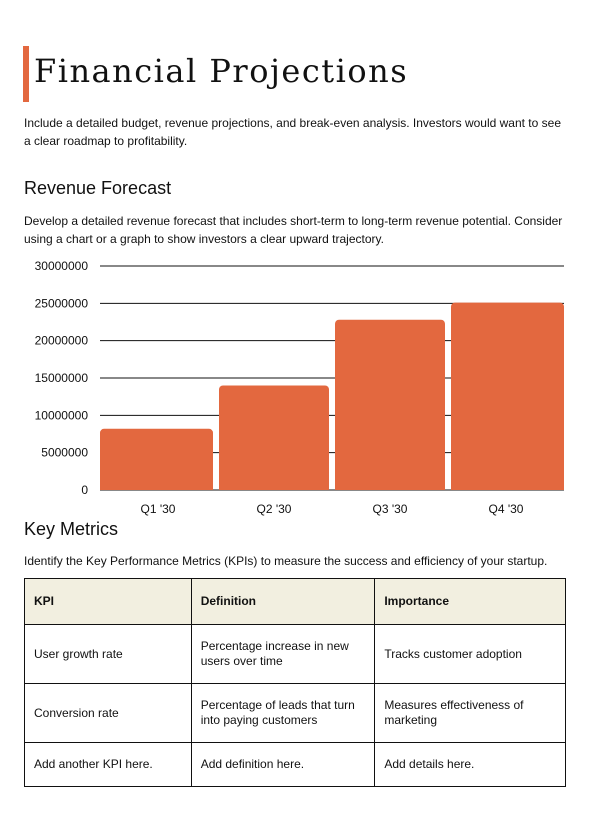 The height and width of the screenshot is (835, 589). What do you see at coordinates (64, 453) in the screenshot?
I see `y-tick-label: 5000000` at bounding box center [64, 453].